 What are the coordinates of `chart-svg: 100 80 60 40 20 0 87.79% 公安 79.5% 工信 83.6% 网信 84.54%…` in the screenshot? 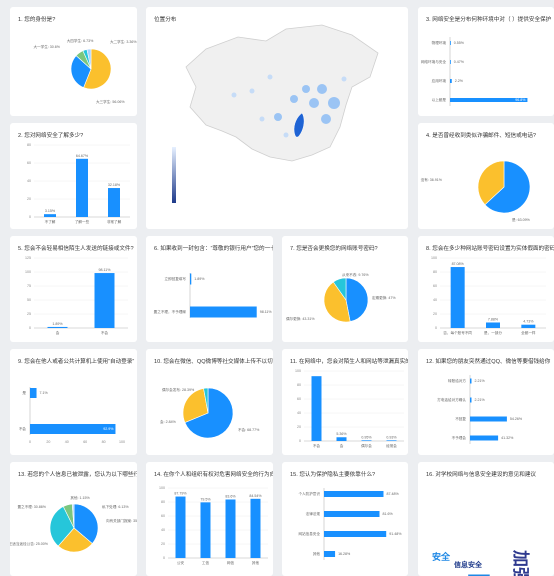 It's located at (213, 525).